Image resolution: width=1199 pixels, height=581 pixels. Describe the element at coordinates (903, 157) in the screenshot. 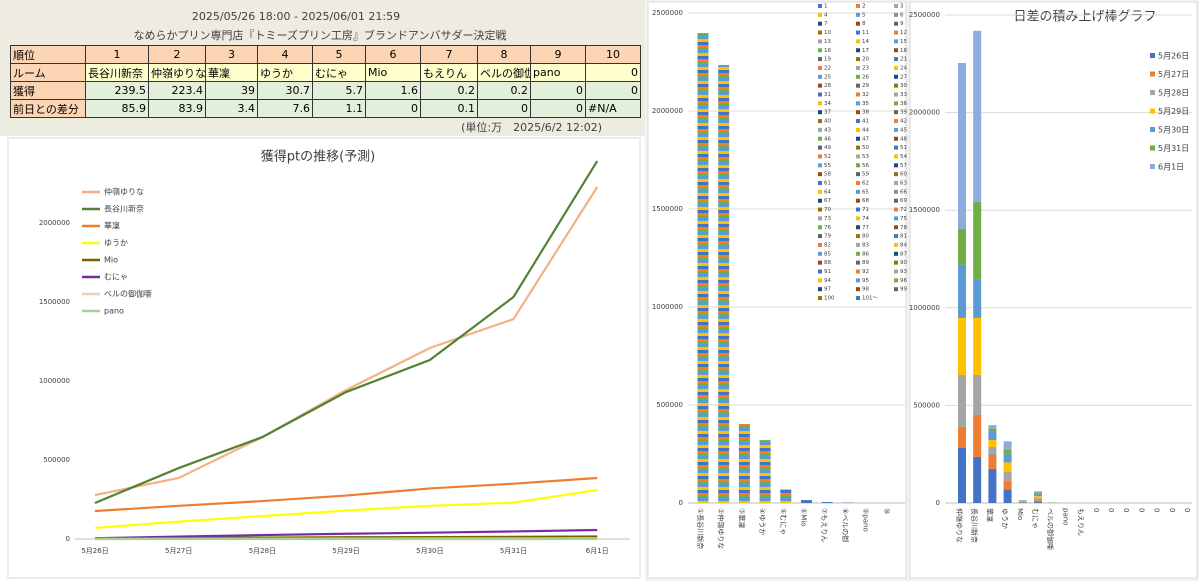

I see `legend-label: 54` at that location.